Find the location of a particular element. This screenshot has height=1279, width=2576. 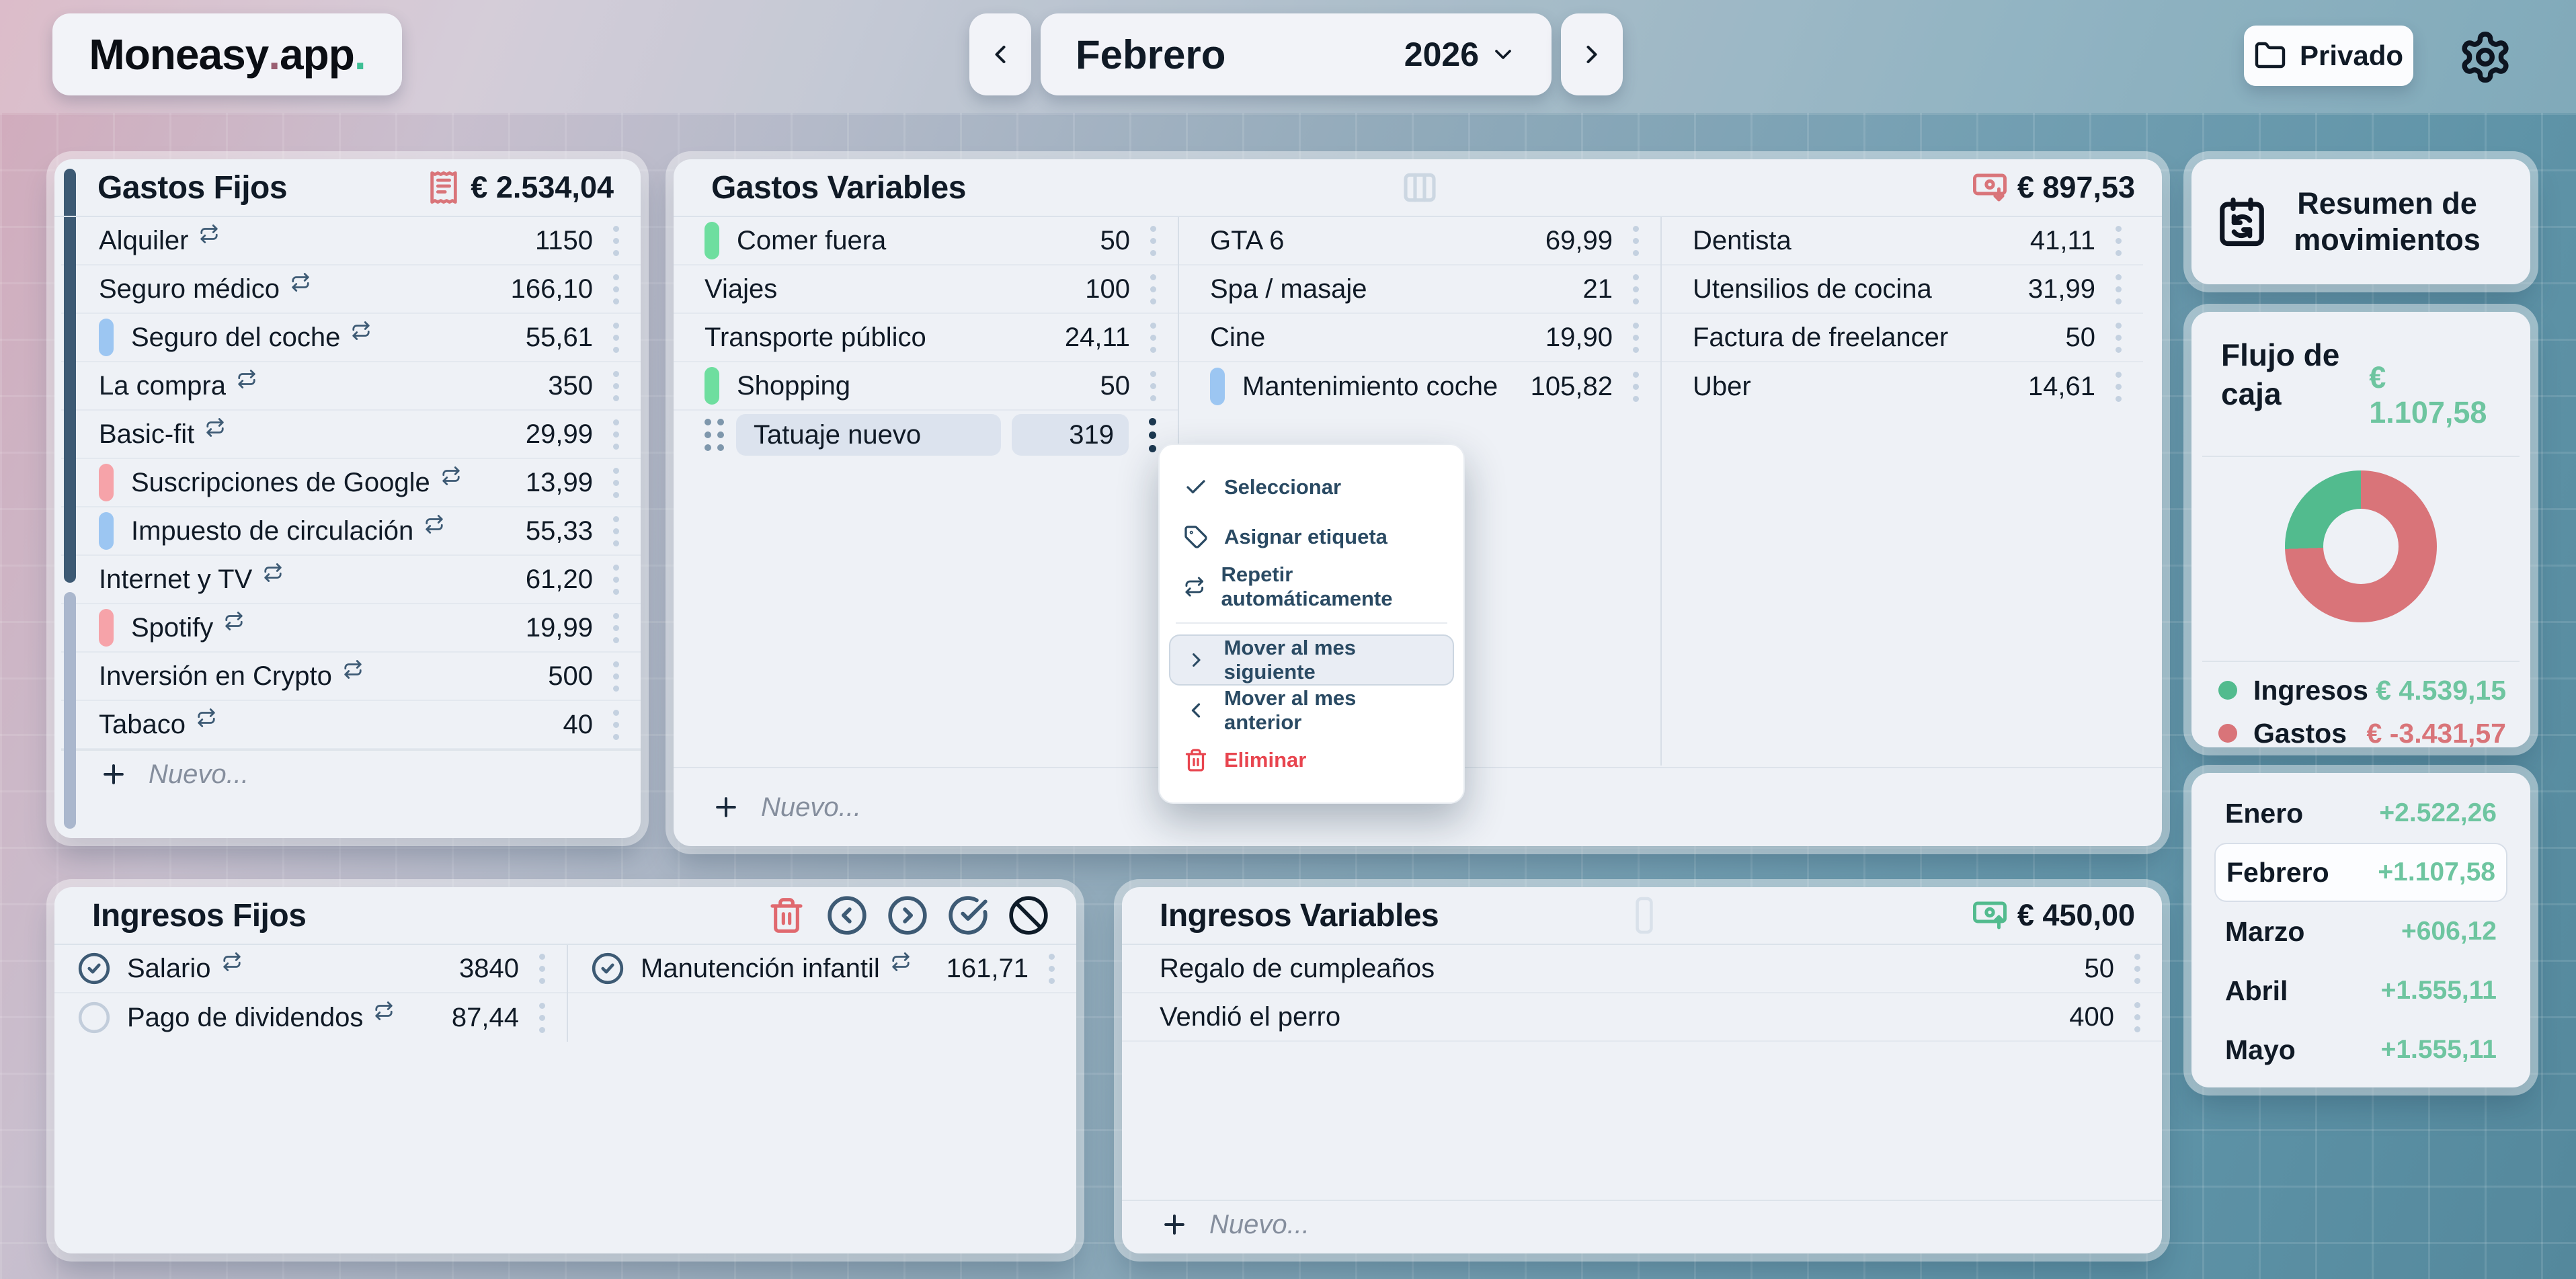

expense-value: 319 is located at coordinates (1070, 435).